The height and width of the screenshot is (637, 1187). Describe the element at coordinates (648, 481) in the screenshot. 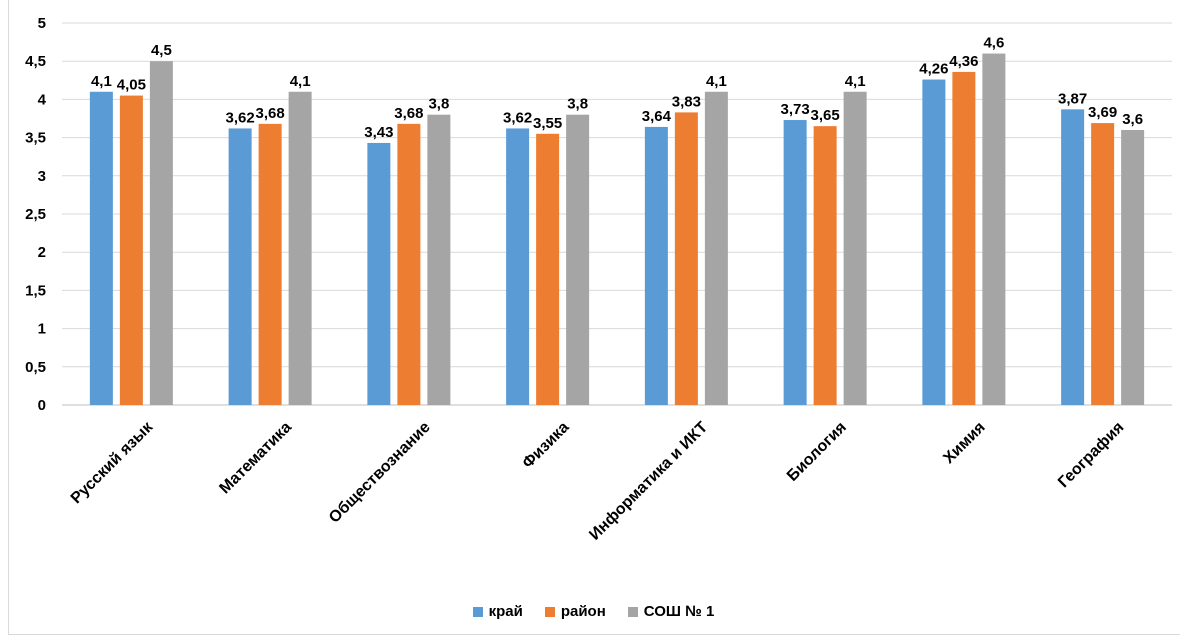

I see `x-category-label: Информатика и ИКТ` at that location.